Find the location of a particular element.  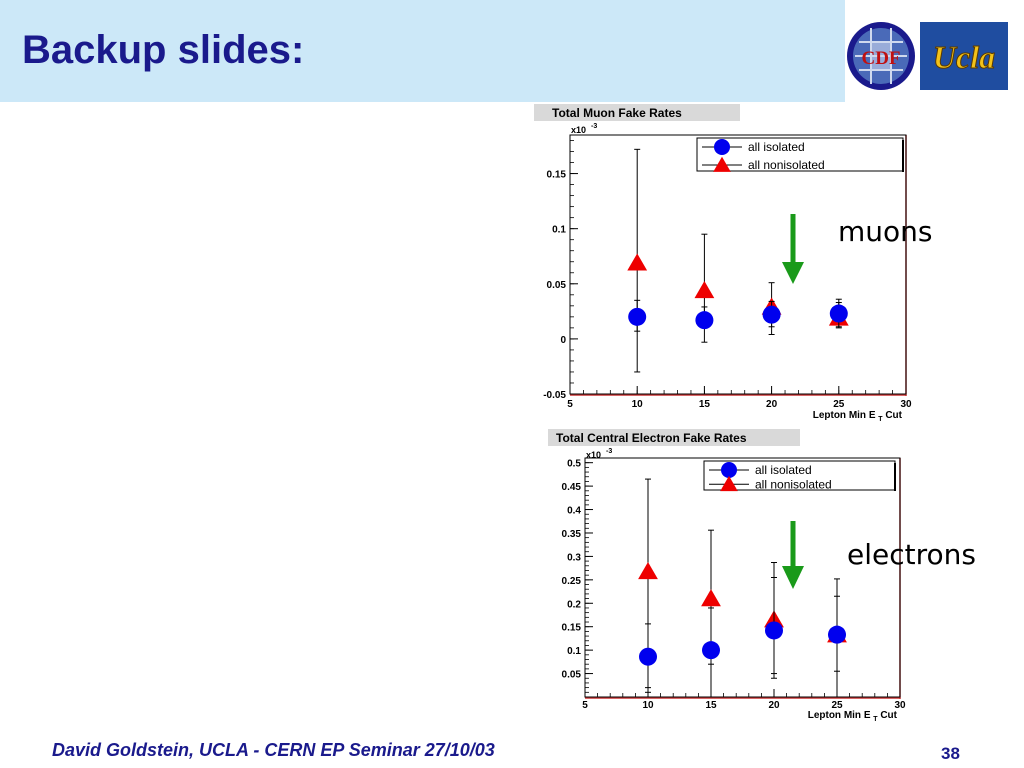

electron-legend-box is located at coordinates (799, 475).